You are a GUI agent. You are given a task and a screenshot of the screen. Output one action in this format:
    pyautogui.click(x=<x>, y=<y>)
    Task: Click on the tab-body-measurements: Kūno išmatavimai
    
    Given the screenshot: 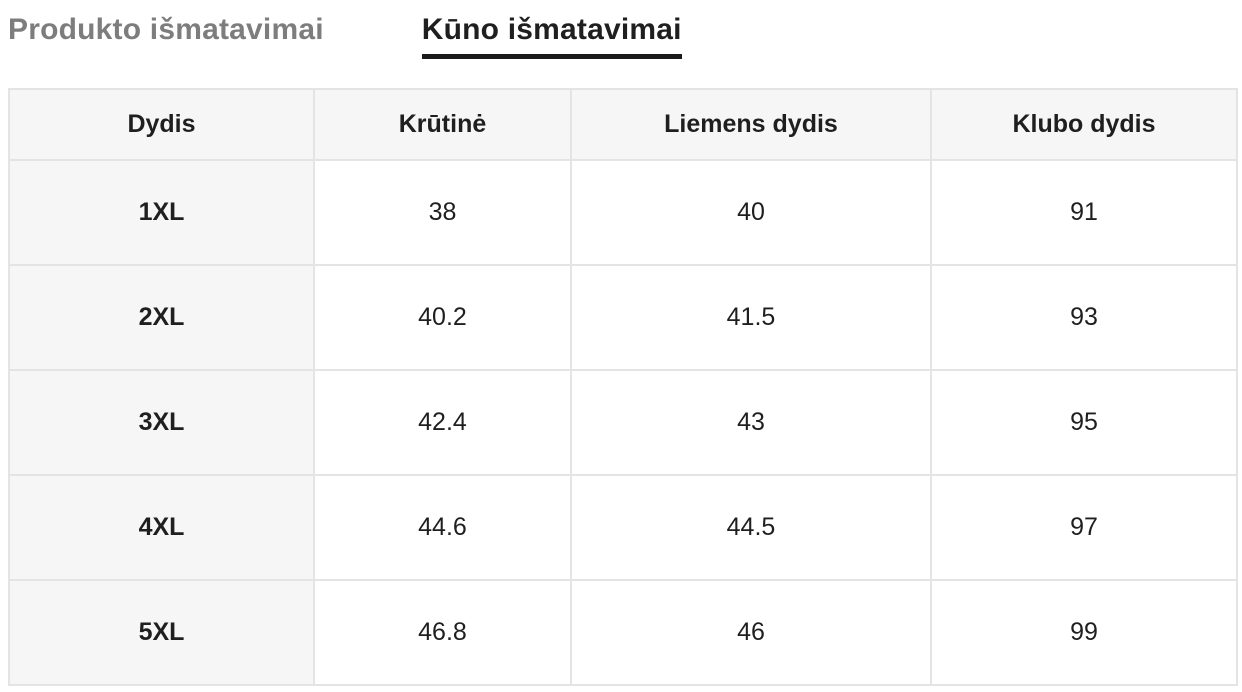 What is the action you would take?
    pyautogui.click(x=551, y=35)
    